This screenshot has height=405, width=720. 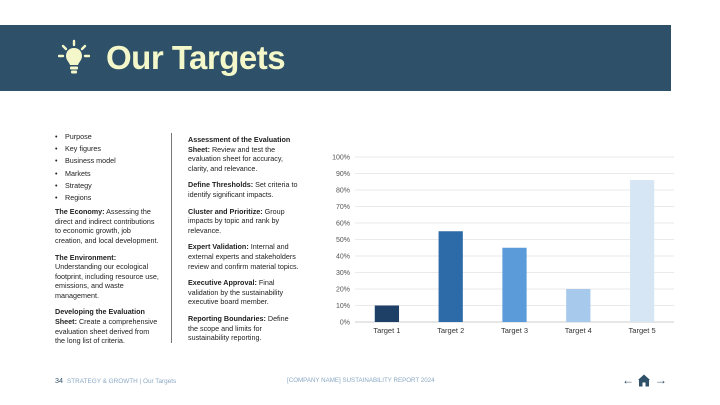 What do you see at coordinates (227, 318) in the screenshot?
I see `paragraph-heading: Reporting Boundaries:` at bounding box center [227, 318].